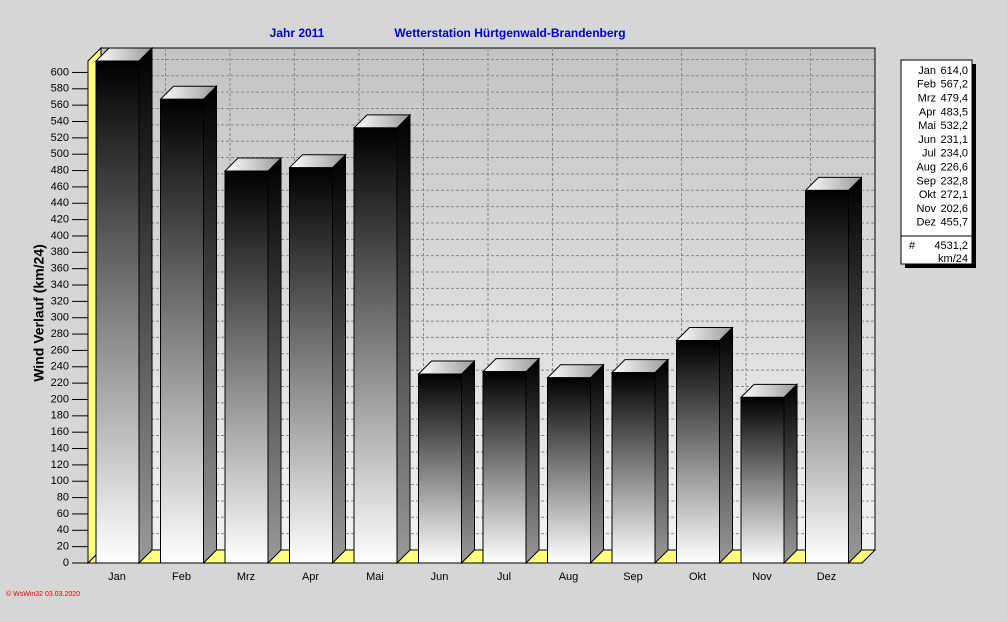 This screenshot has width=1007, height=622. I want to click on chart-title: Jahr 2011, so click(297, 33).